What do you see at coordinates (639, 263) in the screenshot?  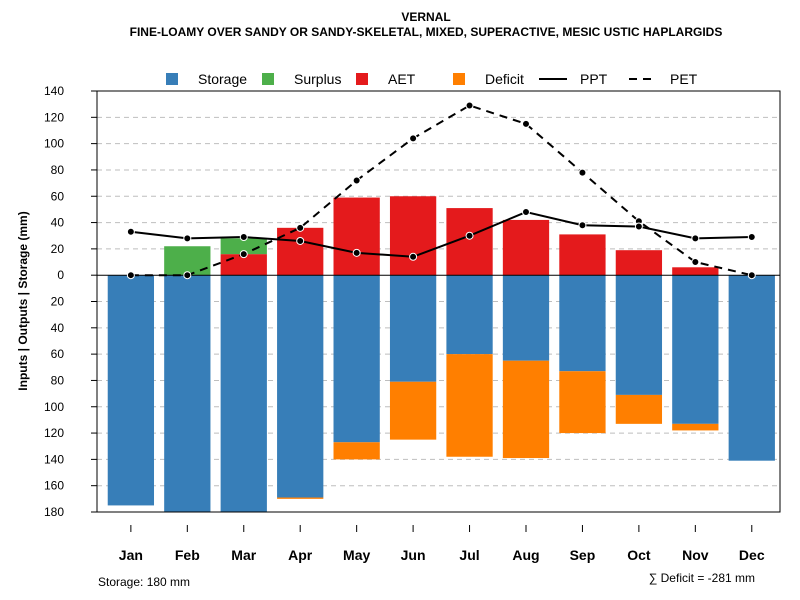 I see `aet-bar-oct` at bounding box center [639, 263].